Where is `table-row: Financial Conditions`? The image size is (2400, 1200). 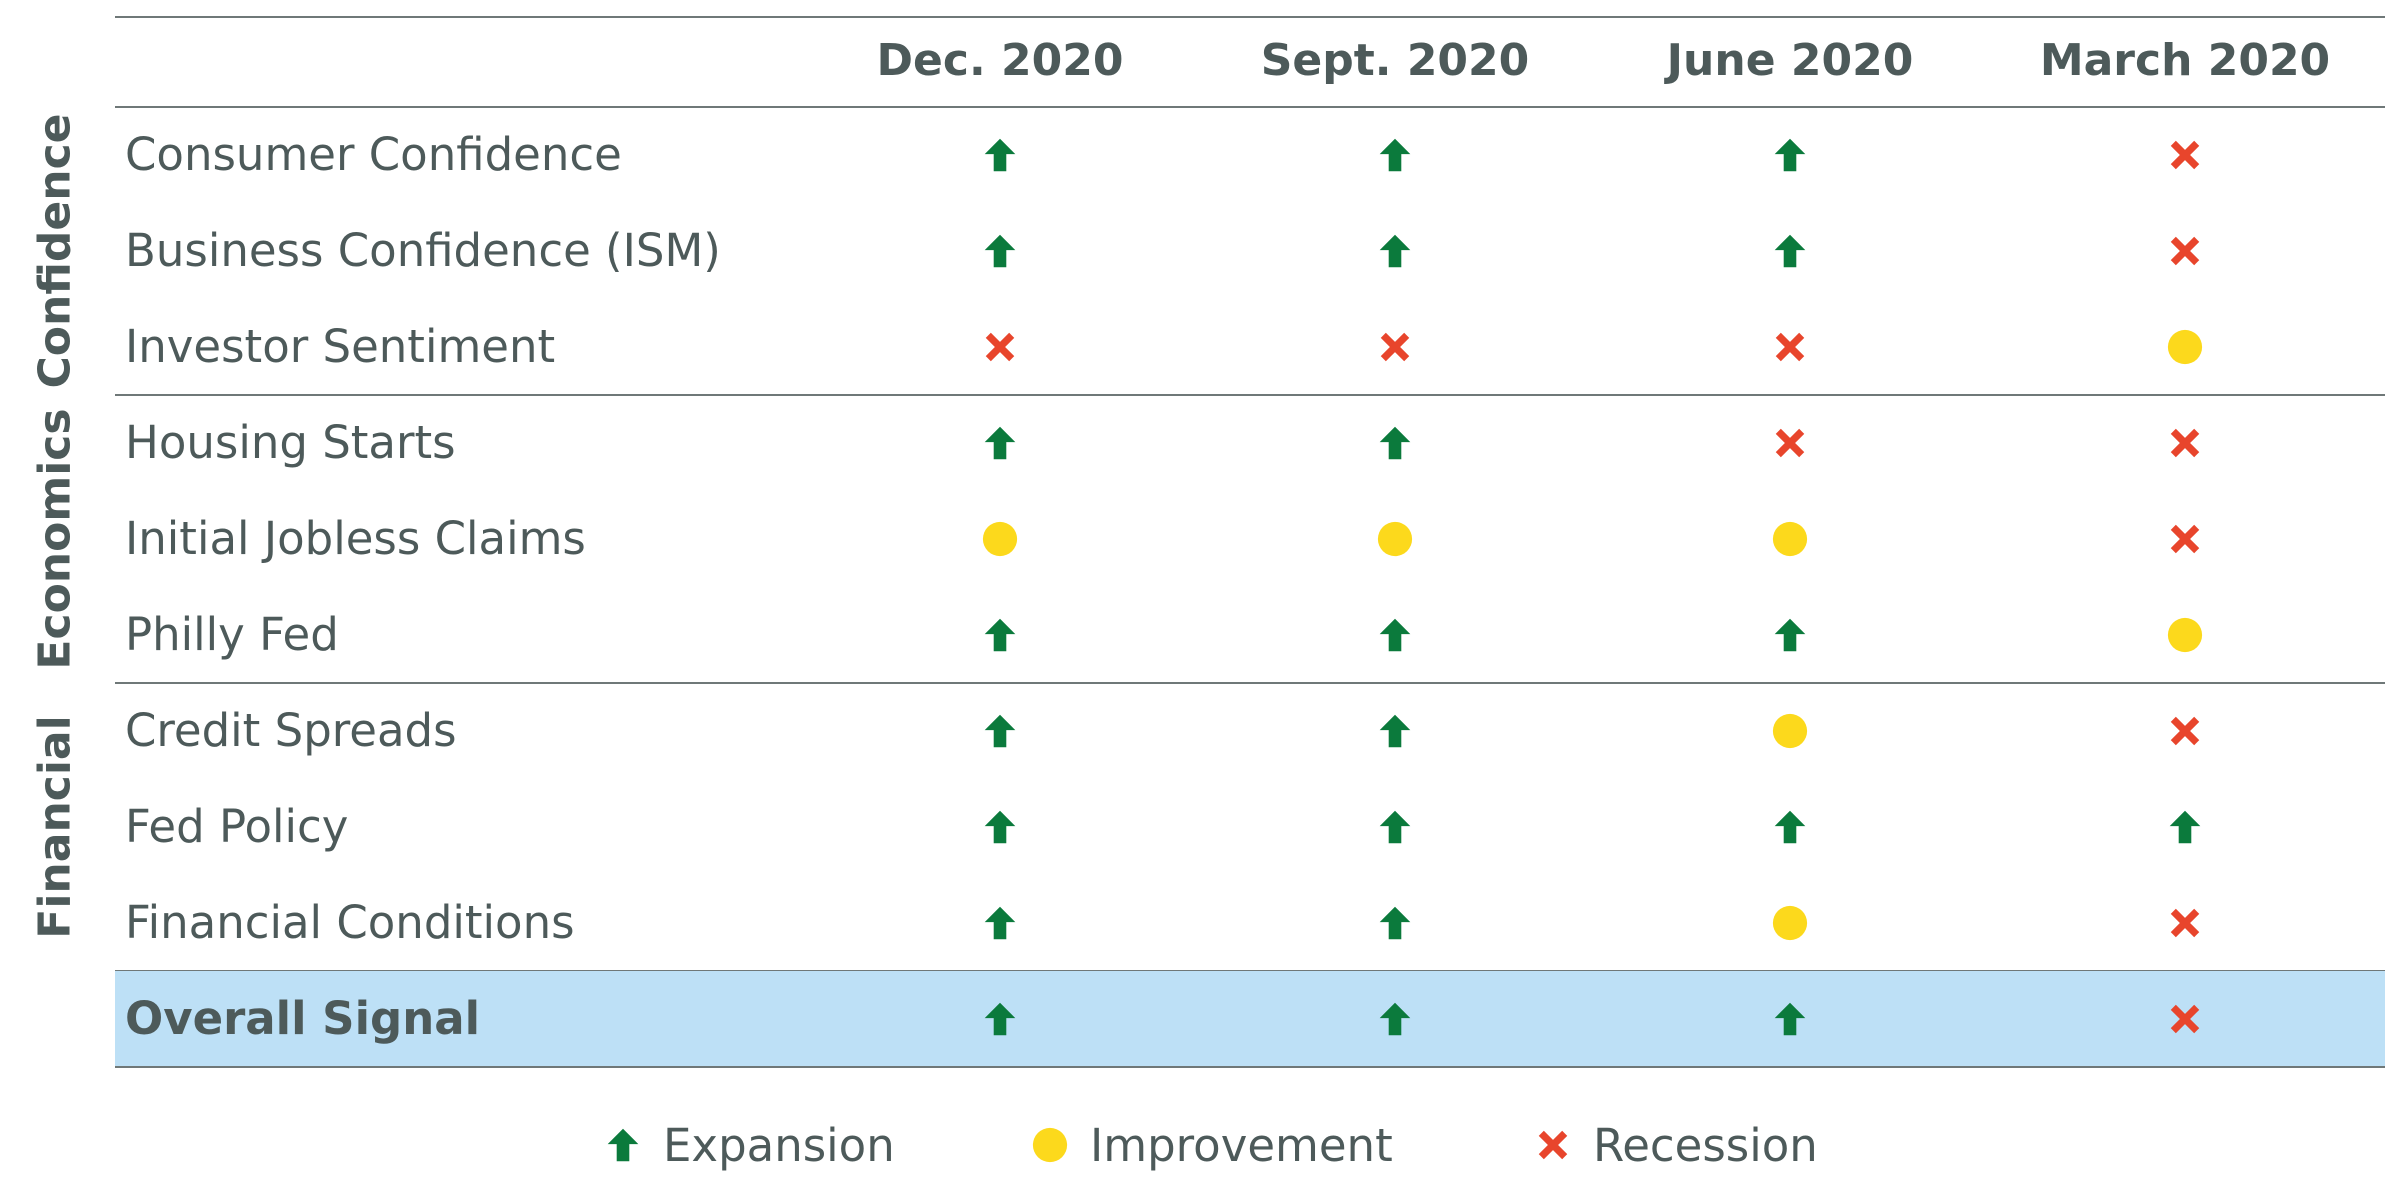 table-row: Financial Conditions is located at coordinates (1250, 923).